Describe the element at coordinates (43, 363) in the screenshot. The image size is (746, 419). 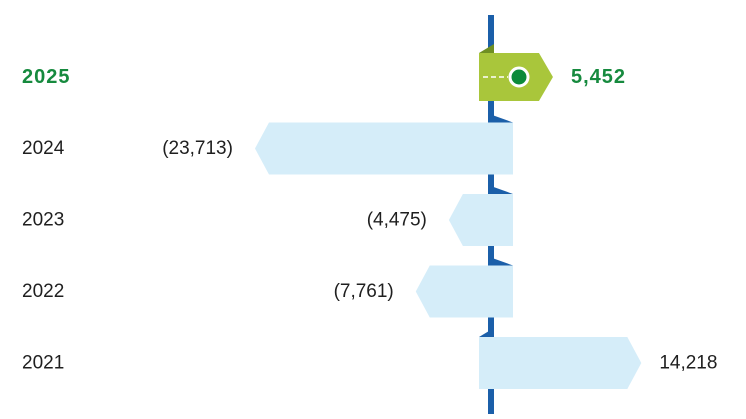
I see `category-label: 2021` at that location.